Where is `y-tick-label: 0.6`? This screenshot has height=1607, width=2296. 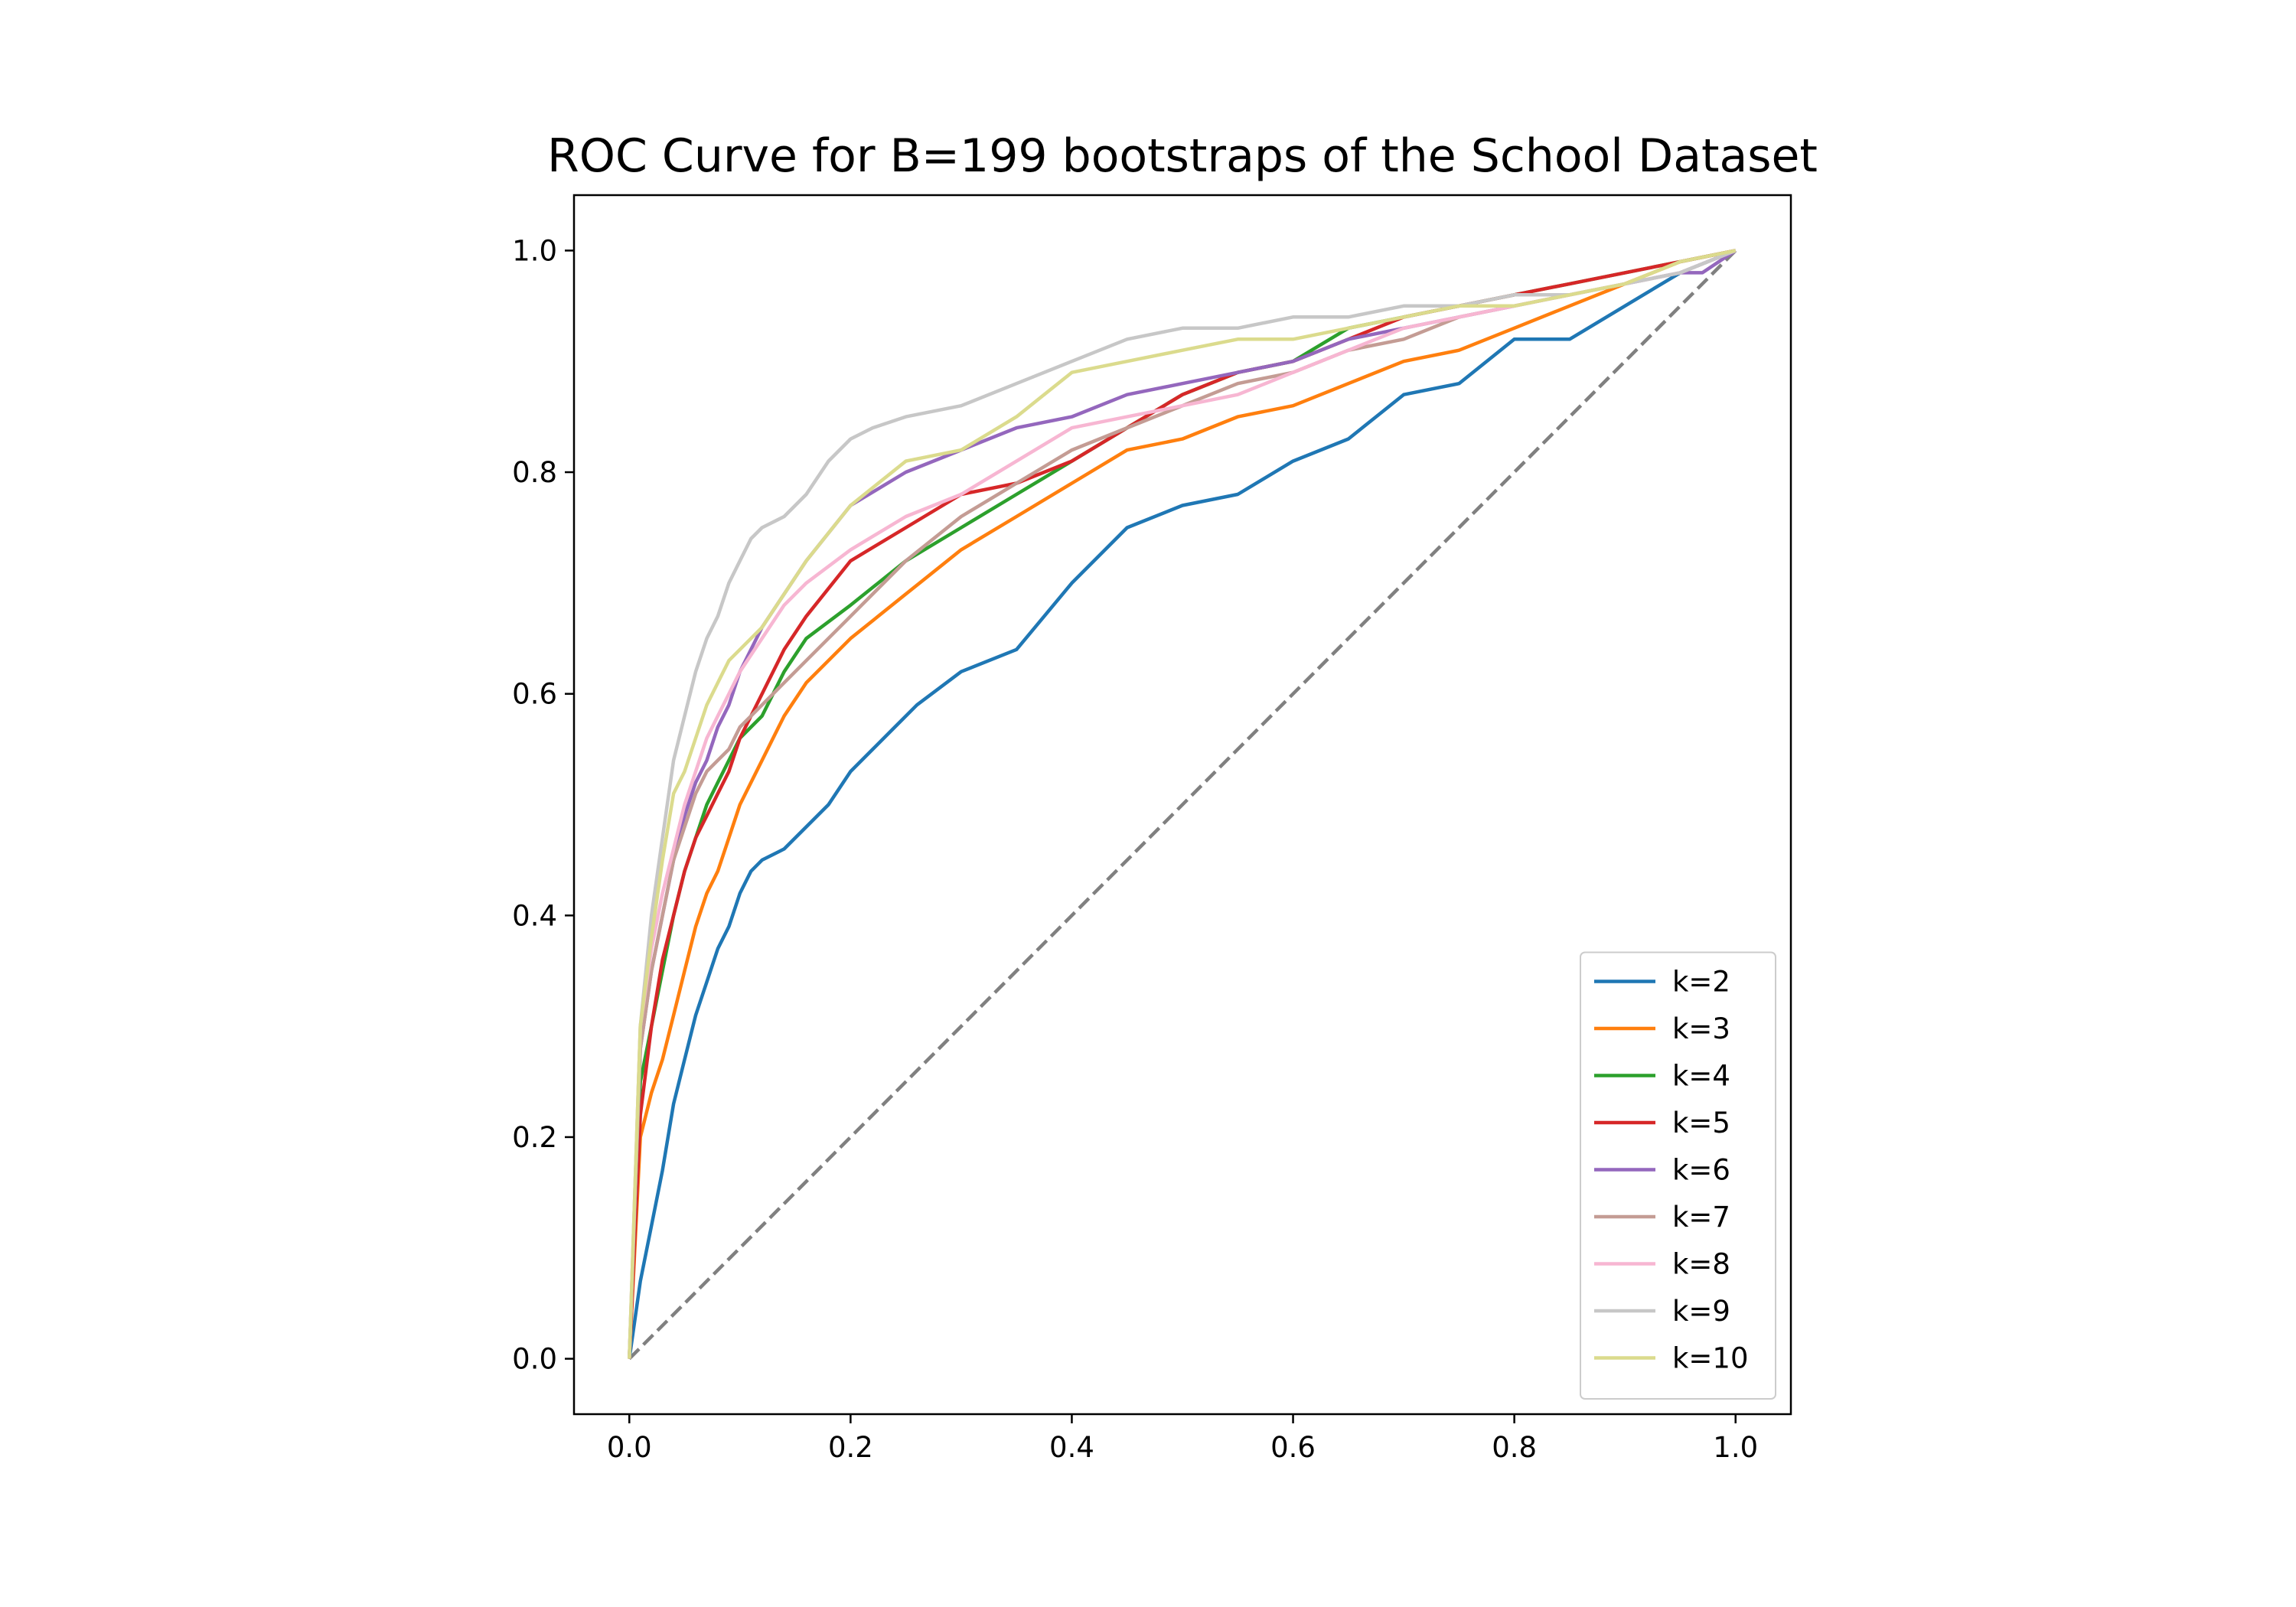
y-tick-label: 0.6 is located at coordinates (534, 694).